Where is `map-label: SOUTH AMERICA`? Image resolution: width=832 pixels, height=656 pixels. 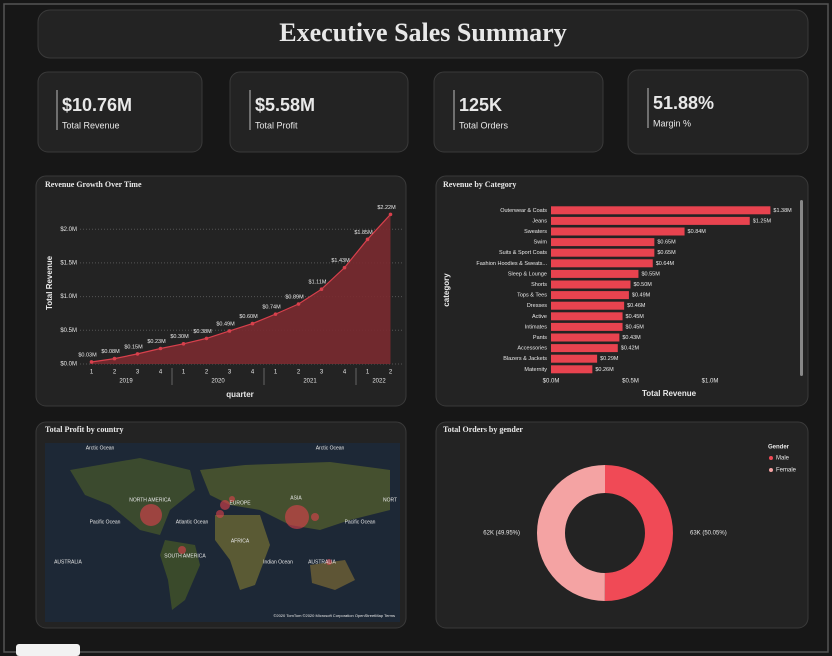 map-label: SOUTH AMERICA is located at coordinates (185, 556).